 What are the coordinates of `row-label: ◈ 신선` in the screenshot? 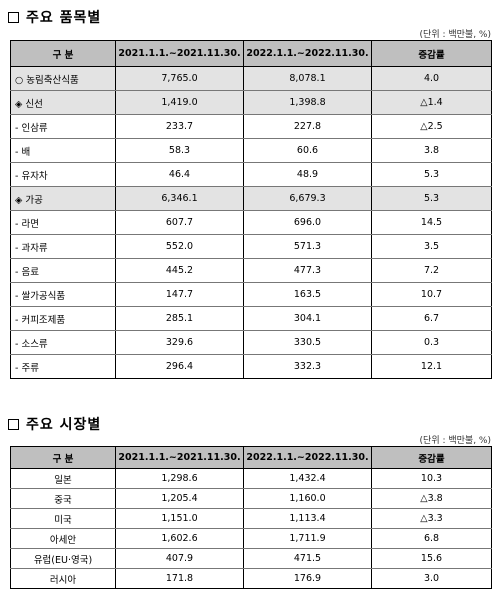 It's located at (63, 102).